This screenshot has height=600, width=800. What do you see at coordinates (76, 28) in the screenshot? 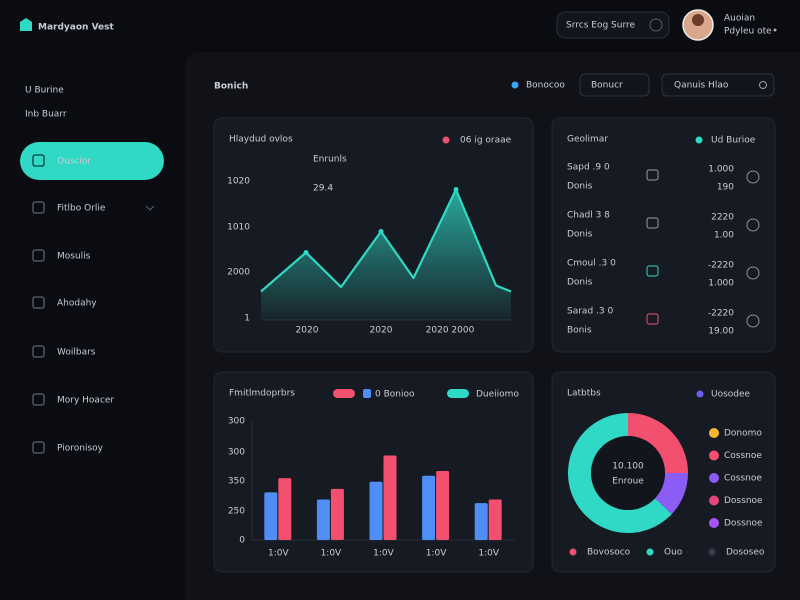
I see `app-title: Mardyaon Vest` at bounding box center [76, 28].